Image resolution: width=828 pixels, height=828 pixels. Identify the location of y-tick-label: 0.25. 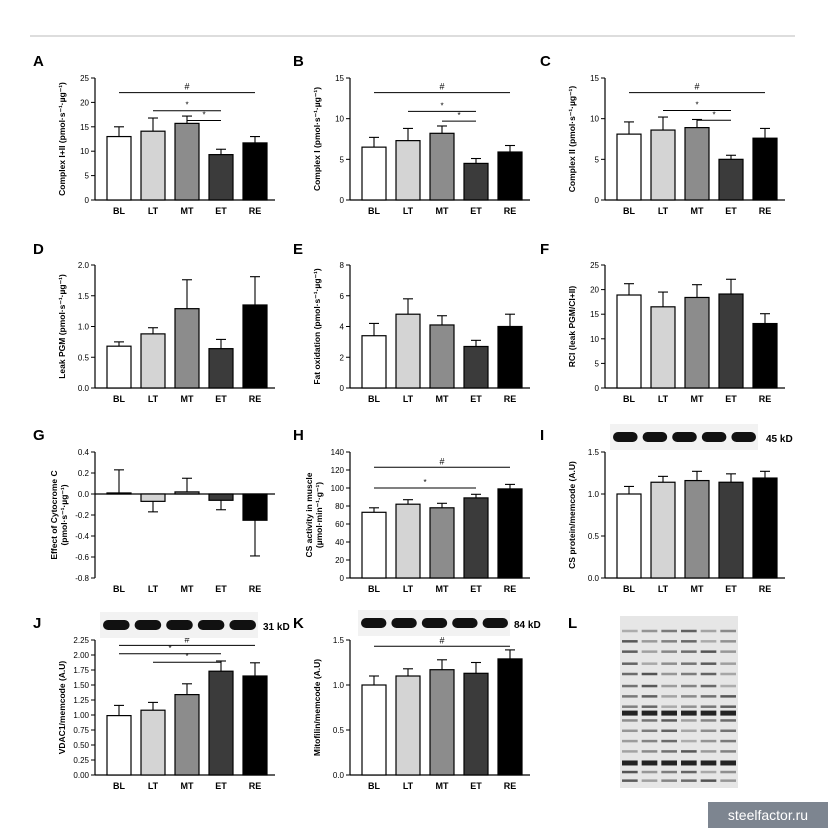
(81, 760).